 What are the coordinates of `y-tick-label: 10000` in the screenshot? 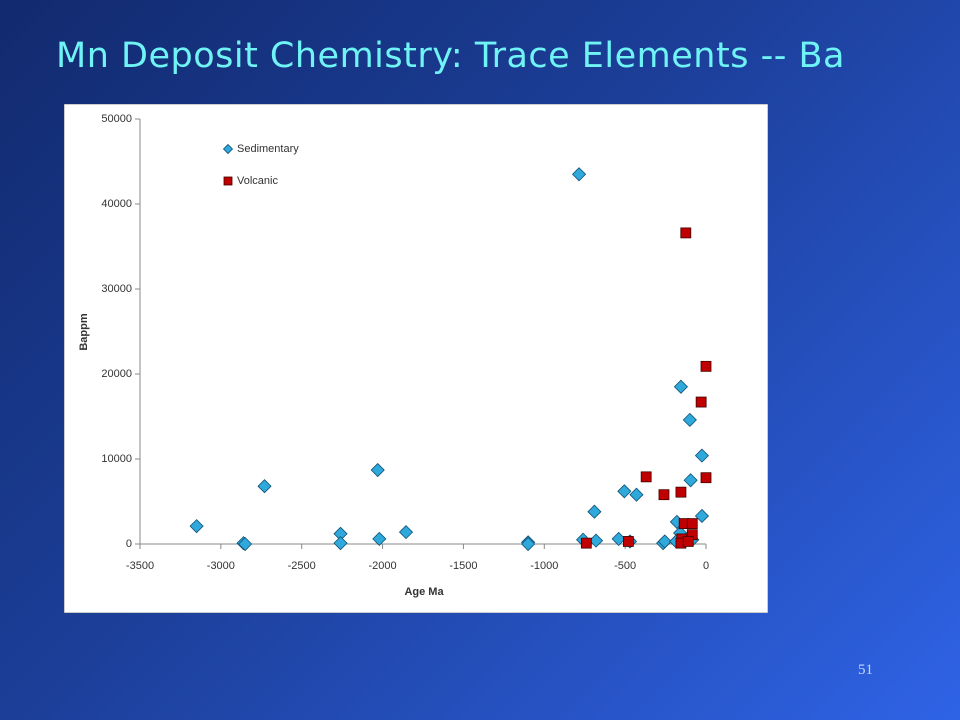 It's located at (116, 459).